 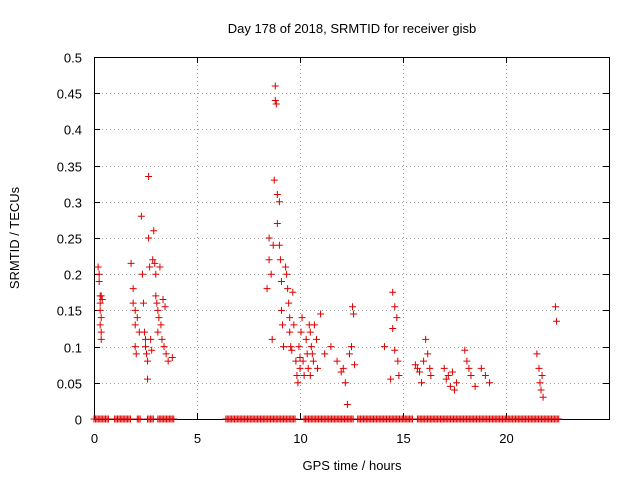 What do you see at coordinates (78, 420) in the screenshot?
I see `y-tick-label: 0` at bounding box center [78, 420].